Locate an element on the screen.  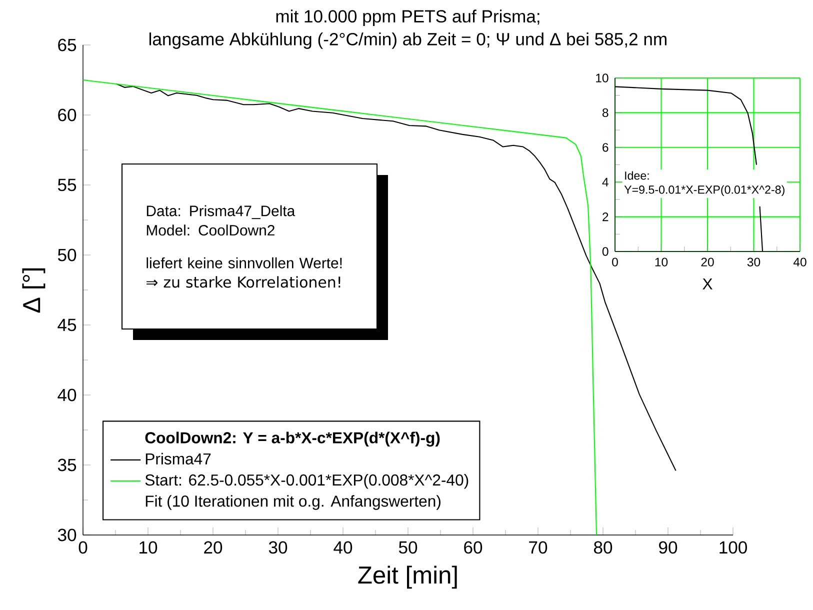
annotation: ⇒ zu starke Korrelationen! is located at coordinates (243, 282).